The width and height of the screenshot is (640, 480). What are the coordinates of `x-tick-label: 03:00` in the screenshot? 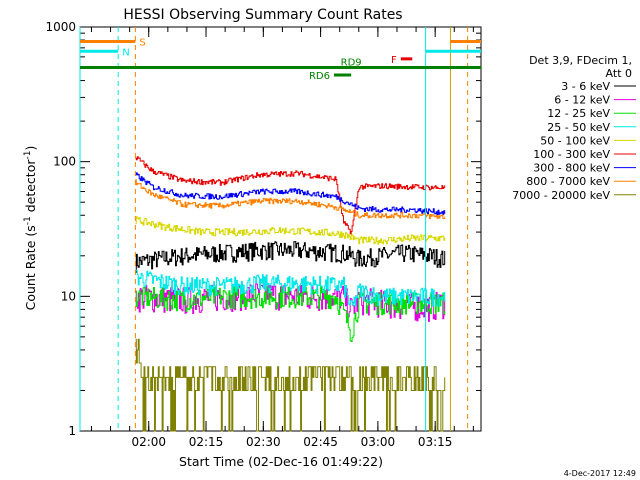 It's located at (378, 442).